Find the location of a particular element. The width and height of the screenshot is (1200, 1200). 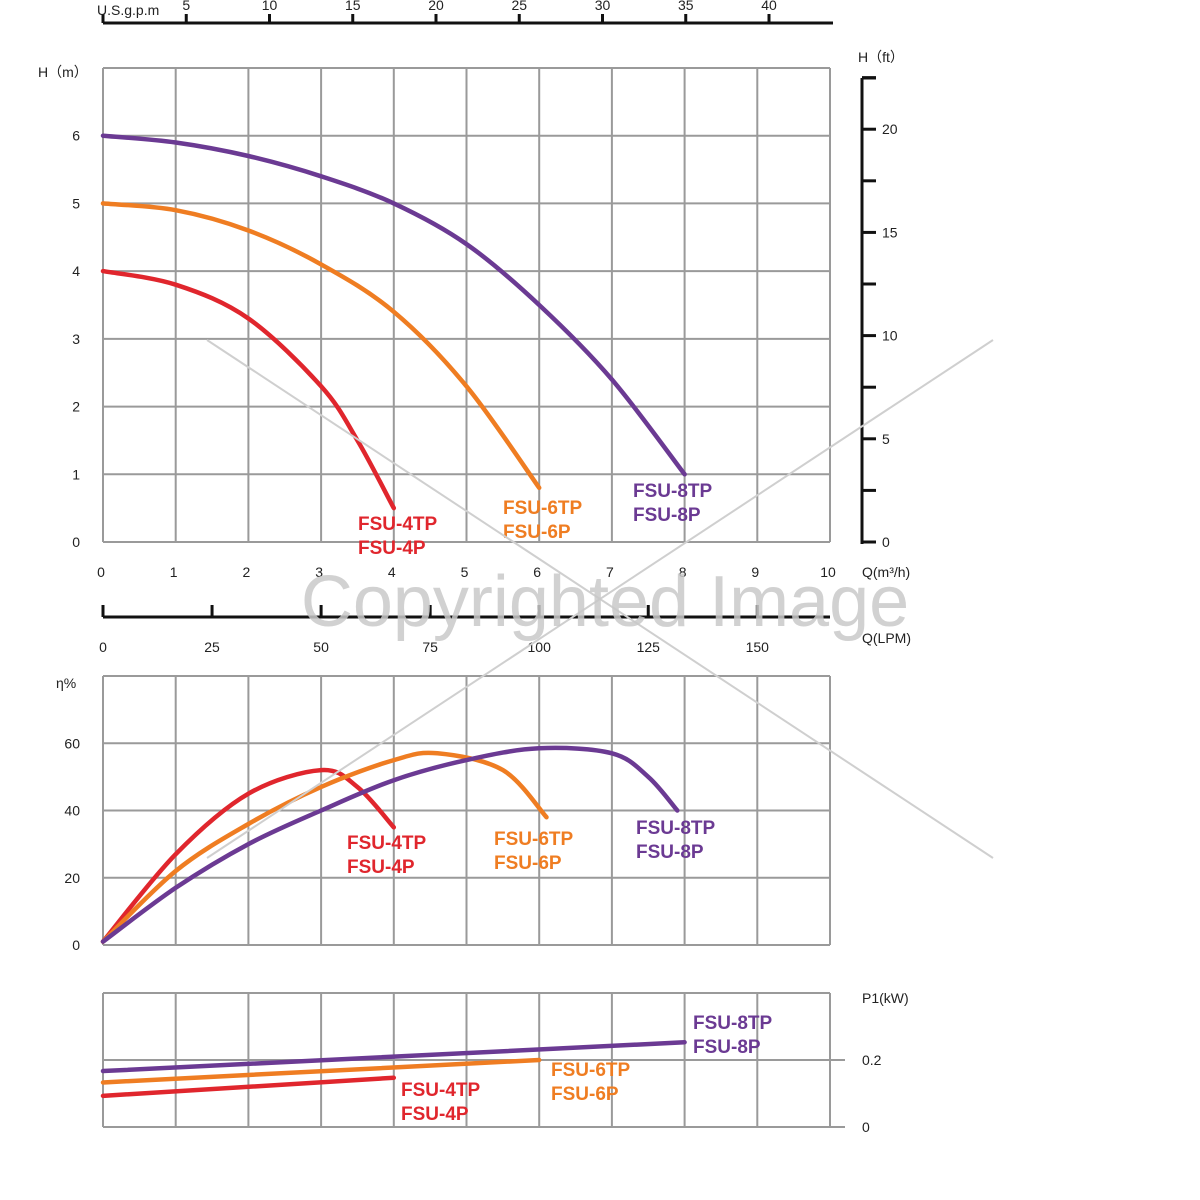

x-axis-label: Q(m³/h) is located at coordinates (886, 572).